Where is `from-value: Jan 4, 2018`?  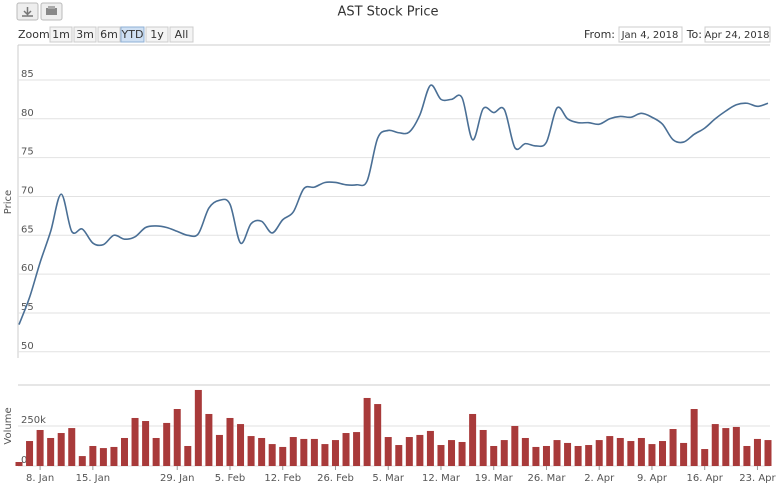 from-value: Jan 4, 2018 is located at coordinates (650, 35).